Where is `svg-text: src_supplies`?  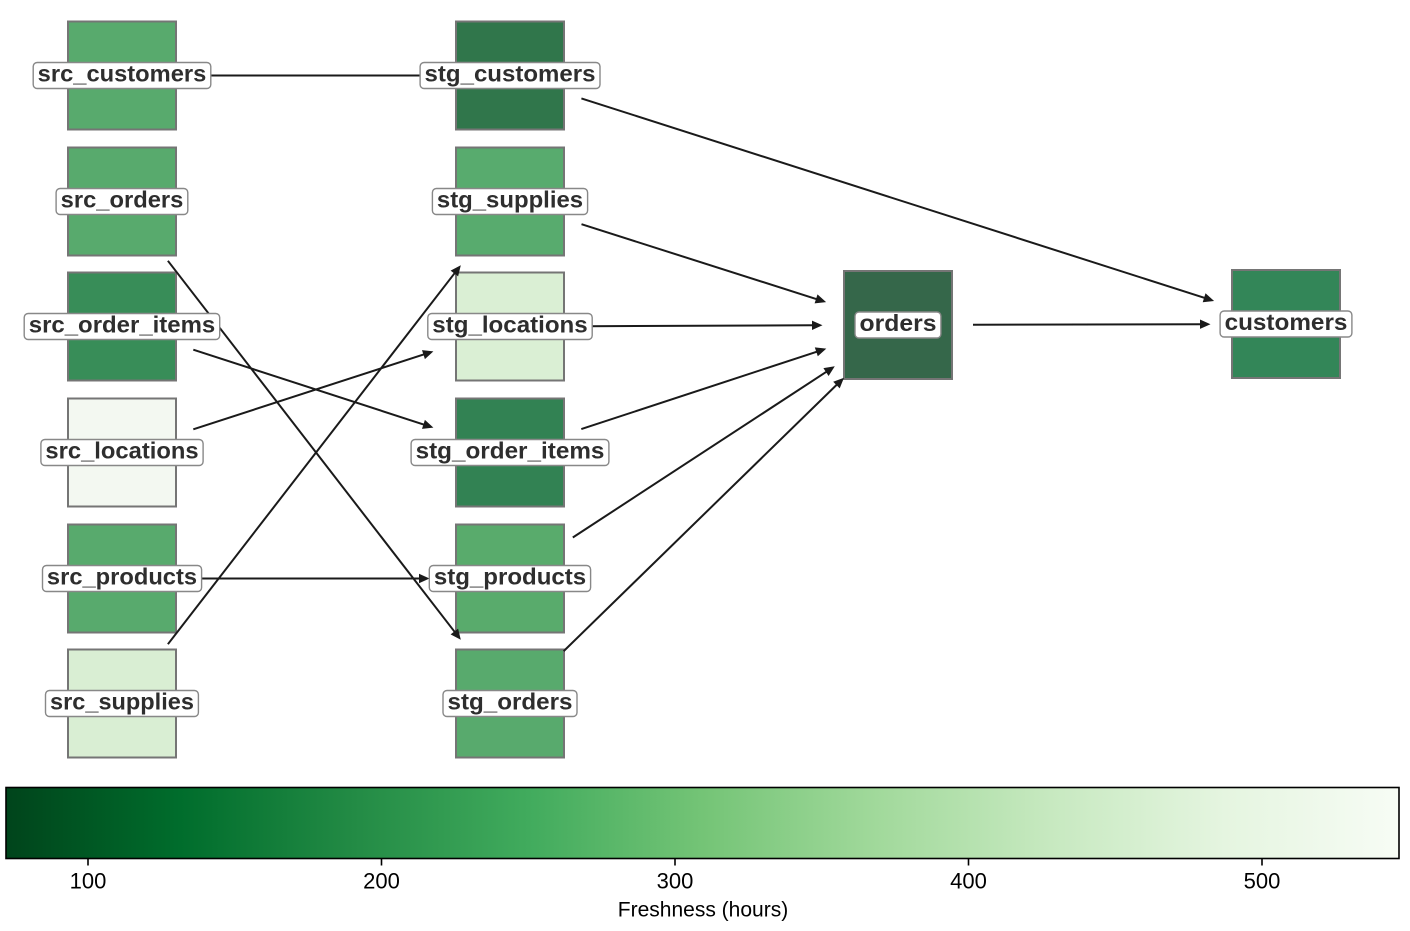
svg-text: src_supplies is located at coordinates (122, 702).